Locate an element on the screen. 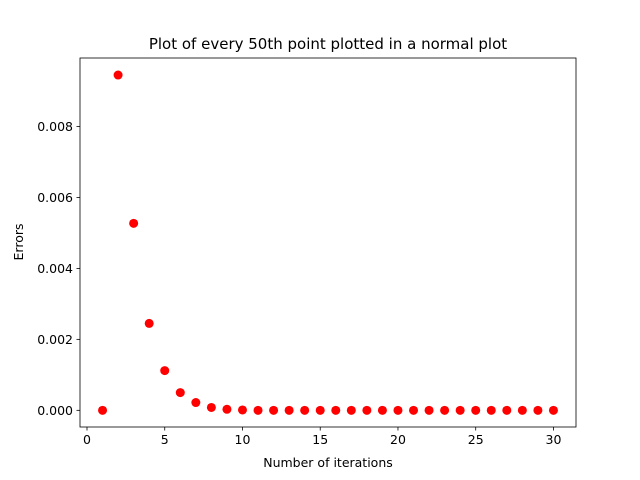 The image size is (640, 480). y-tick-label: 0.000 is located at coordinates (55, 410).